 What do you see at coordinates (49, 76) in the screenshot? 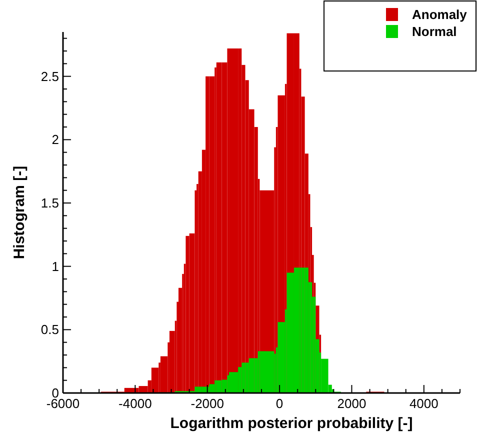
I see `y-tick-label: 2.5` at bounding box center [49, 76].